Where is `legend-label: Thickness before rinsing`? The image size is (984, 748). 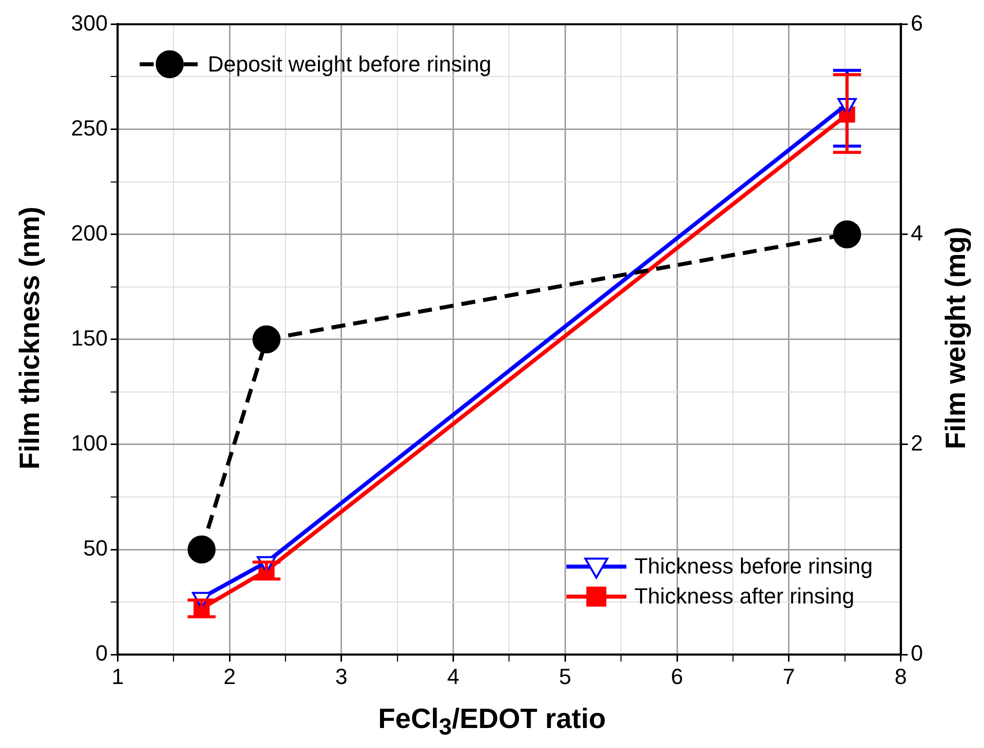
legend-label: Thickness before rinsing is located at coordinates (753, 566).